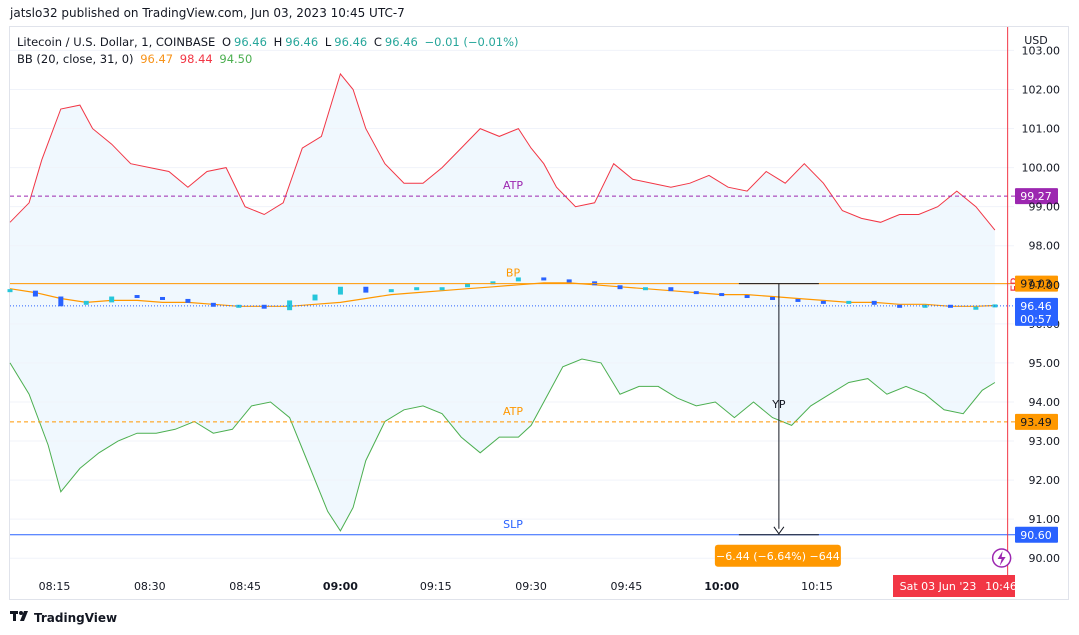 The image size is (1079, 635). Describe the element at coordinates (76, 618) in the screenshot. I see `brand-name: TradingView` at that location.